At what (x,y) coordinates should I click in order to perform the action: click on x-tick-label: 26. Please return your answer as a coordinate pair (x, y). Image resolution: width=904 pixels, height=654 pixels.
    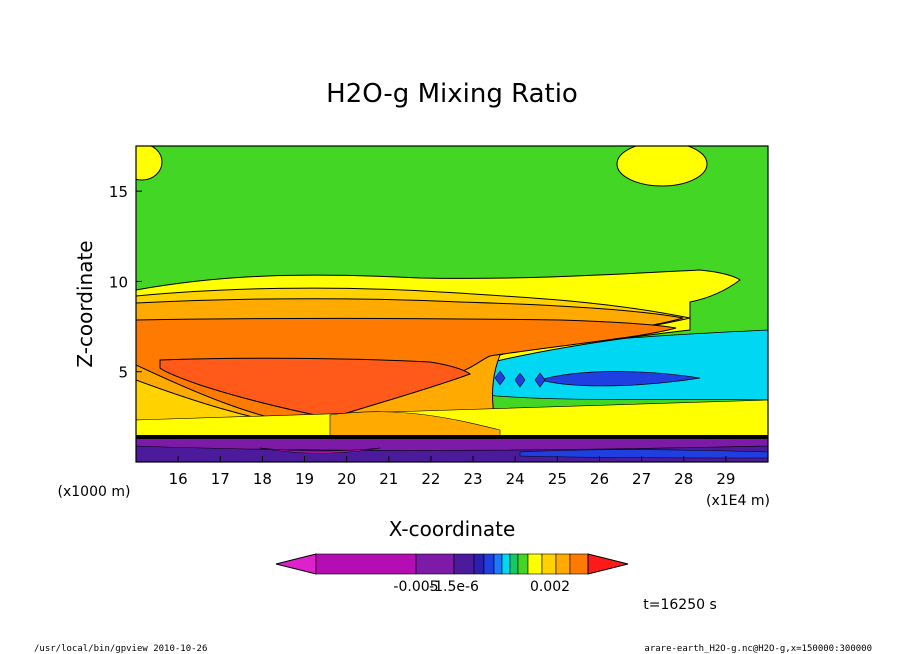
    Looking at the image, I should click on (599, 479).